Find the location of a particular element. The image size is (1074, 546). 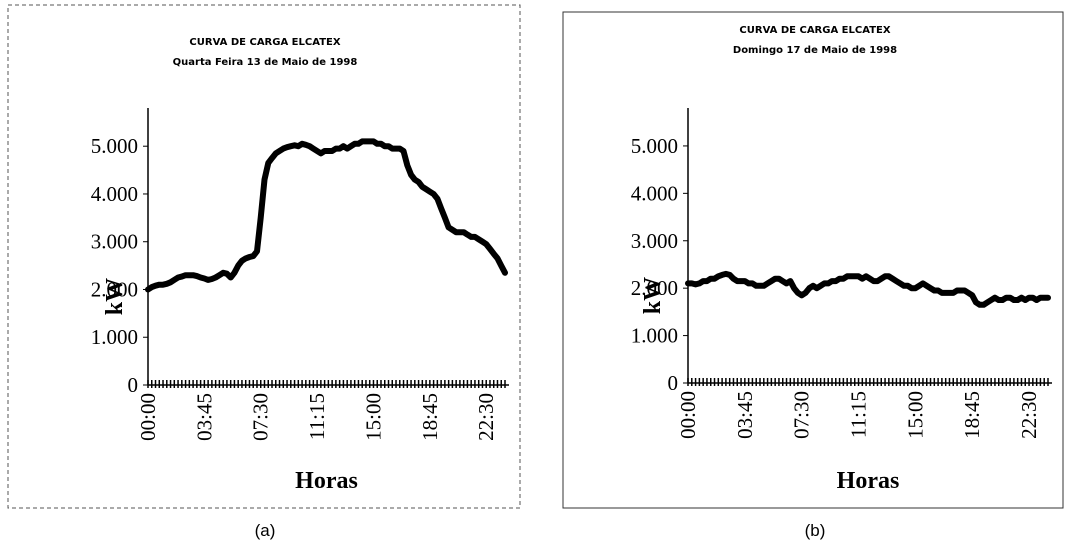

caption: (a) is located at coordinates (265, 530).